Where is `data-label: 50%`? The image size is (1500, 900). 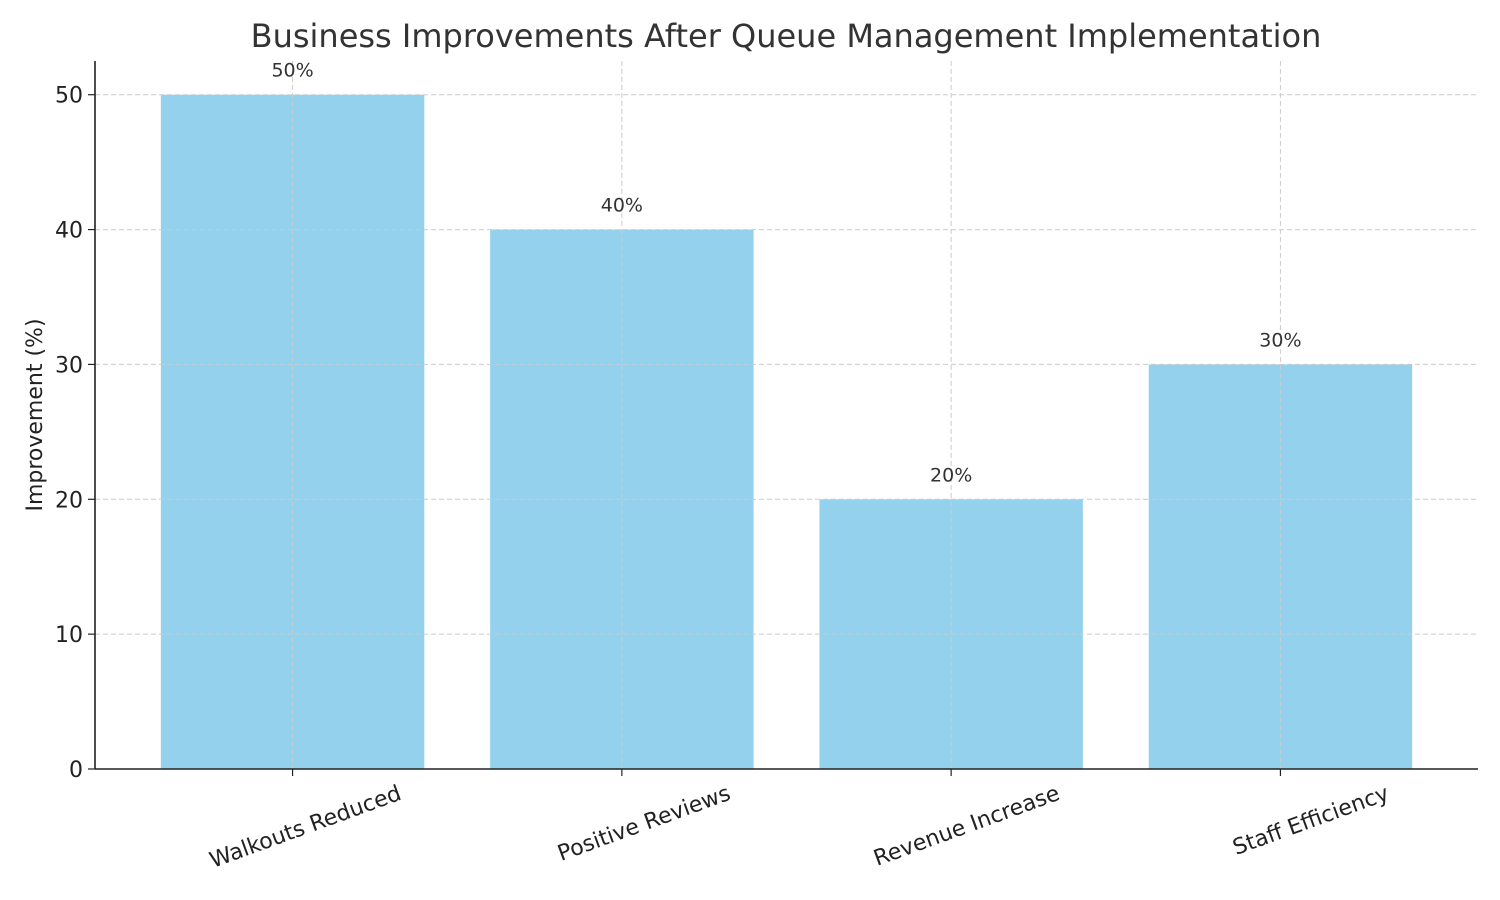 data-label: 50% is located at coordinates (292, 71).